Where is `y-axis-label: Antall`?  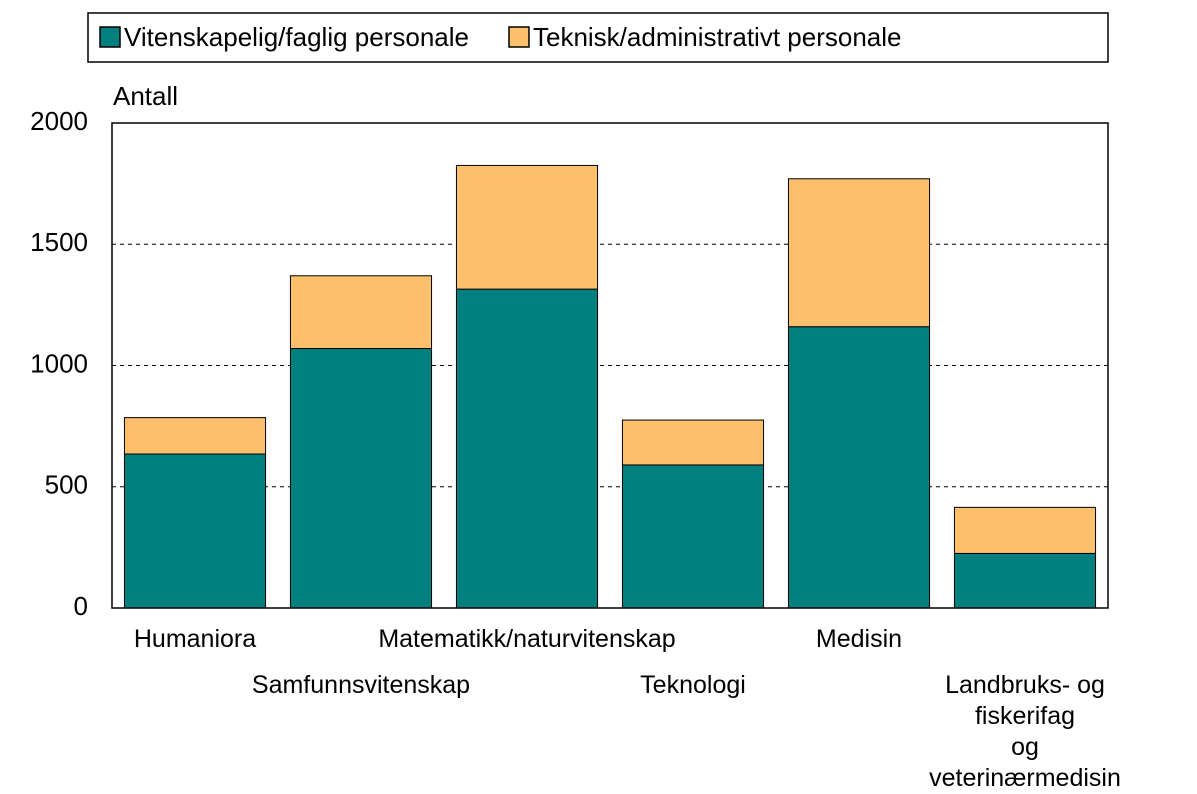
y-axis-label: Antall is located at coordinates (145, 96).